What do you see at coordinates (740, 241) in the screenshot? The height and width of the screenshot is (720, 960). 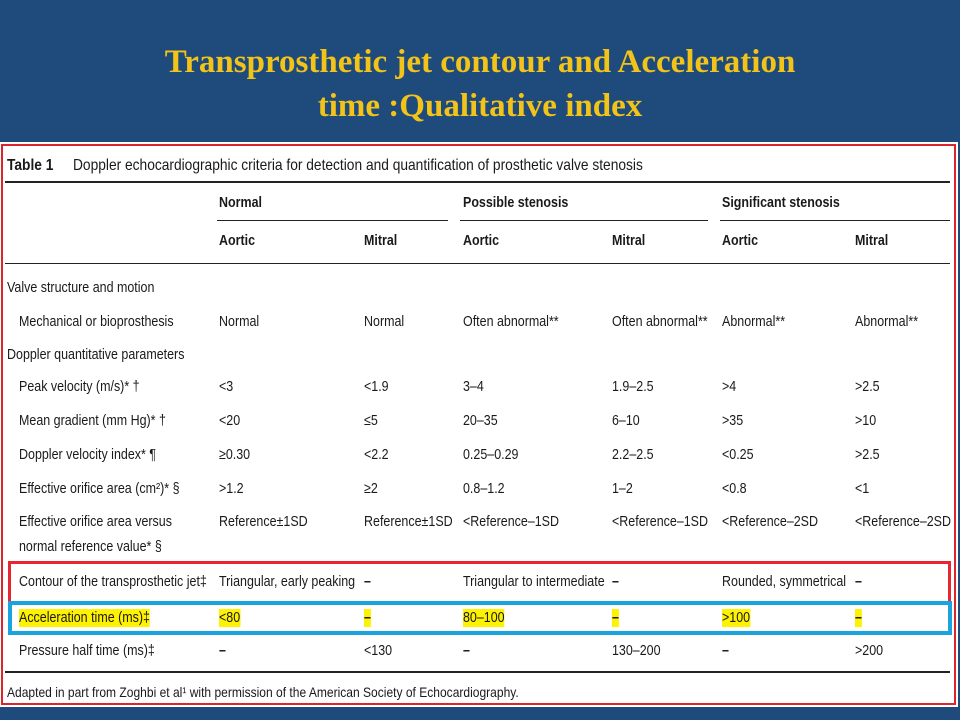 I see `subhead-significant-aortic: Aortic` at bounding box center [740, 241].